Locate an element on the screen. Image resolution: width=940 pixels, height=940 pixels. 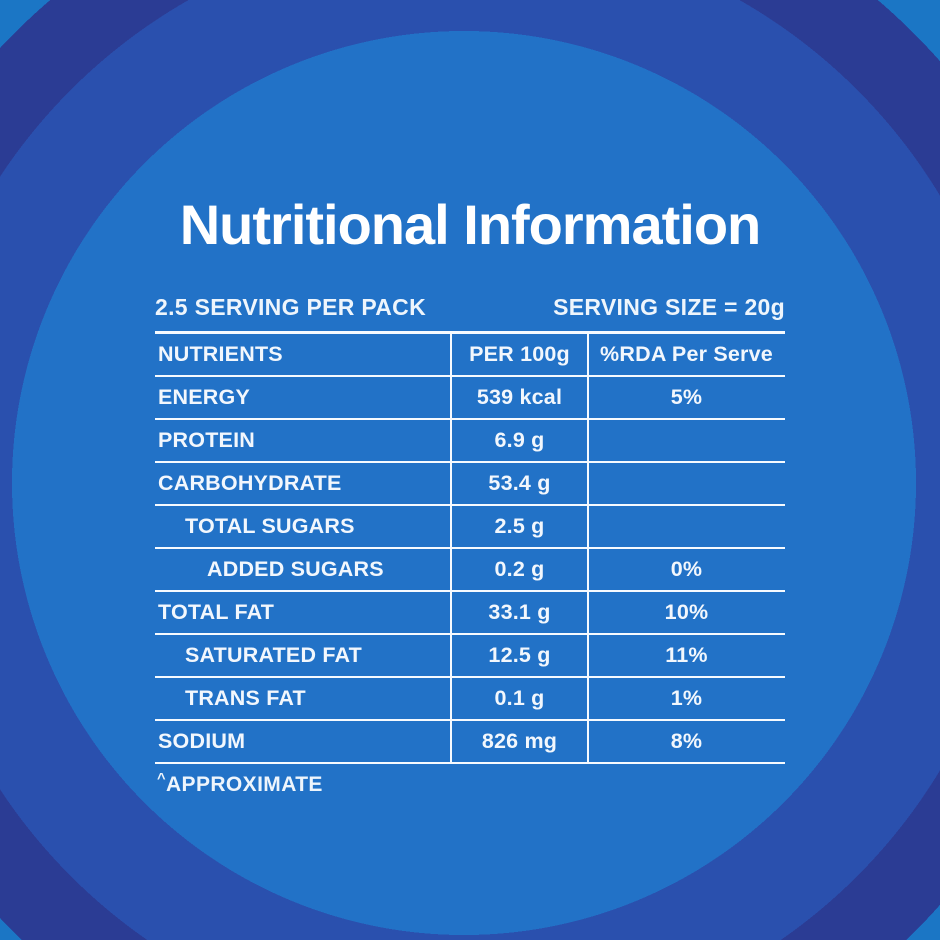
table-row-added-sugars: ADDED SUGARS 0.2 g 0% is located at coordinates (470, 570).